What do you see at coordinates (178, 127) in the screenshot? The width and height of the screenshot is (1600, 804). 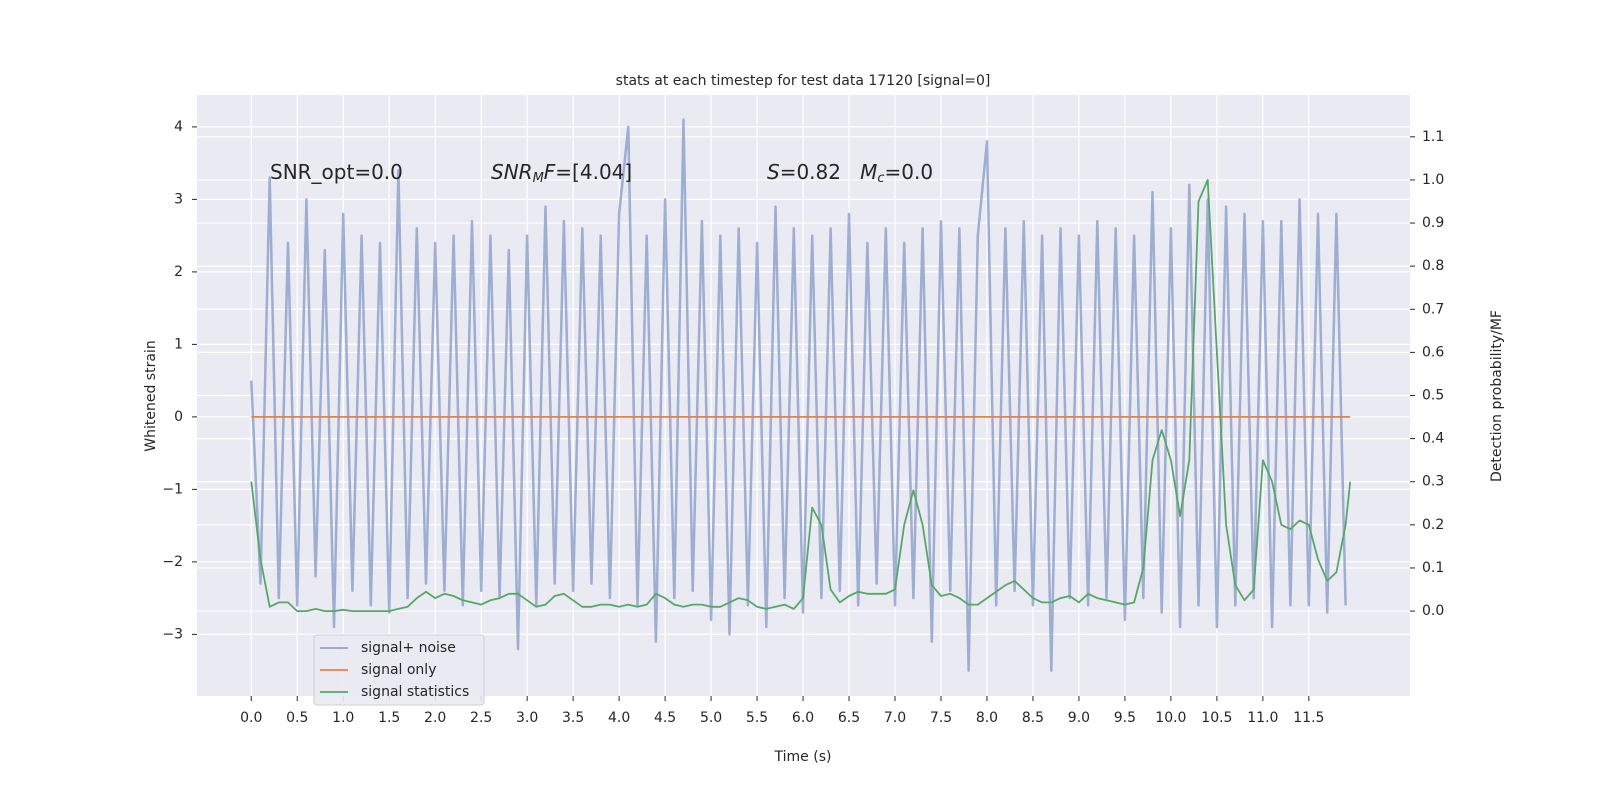 I see `y-tick-label: 4` at bounding box center [178, 127].